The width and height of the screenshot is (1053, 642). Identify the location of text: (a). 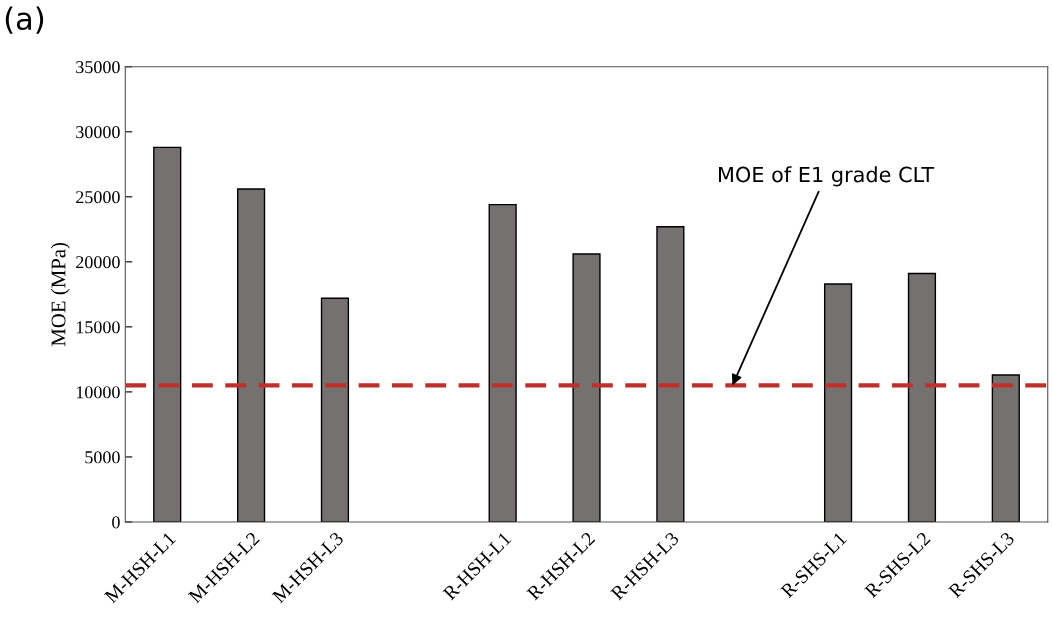
(24, 20).